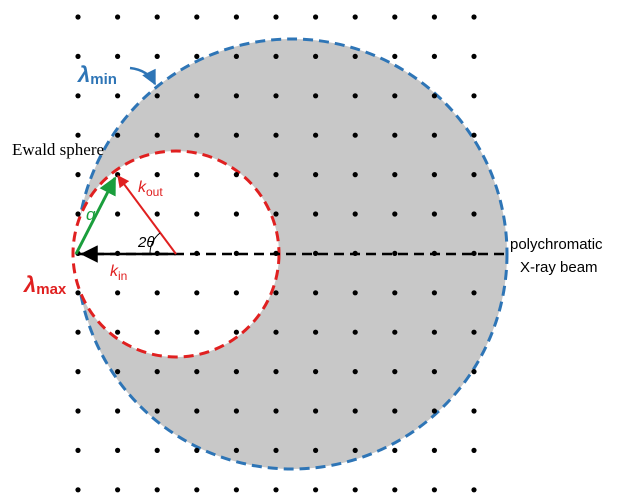 The image size is (630, 498). What do you see at coordinates (147, 215) in the screenshot?
I see `k-out-vector` at bounding box center [147, 215].